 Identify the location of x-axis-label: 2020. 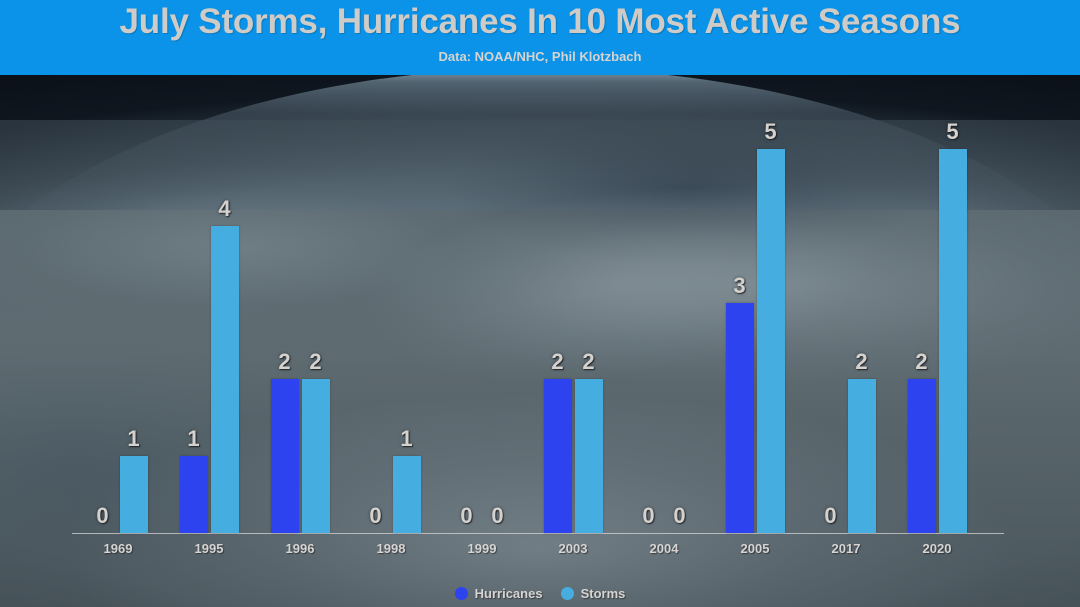
(937, 548).